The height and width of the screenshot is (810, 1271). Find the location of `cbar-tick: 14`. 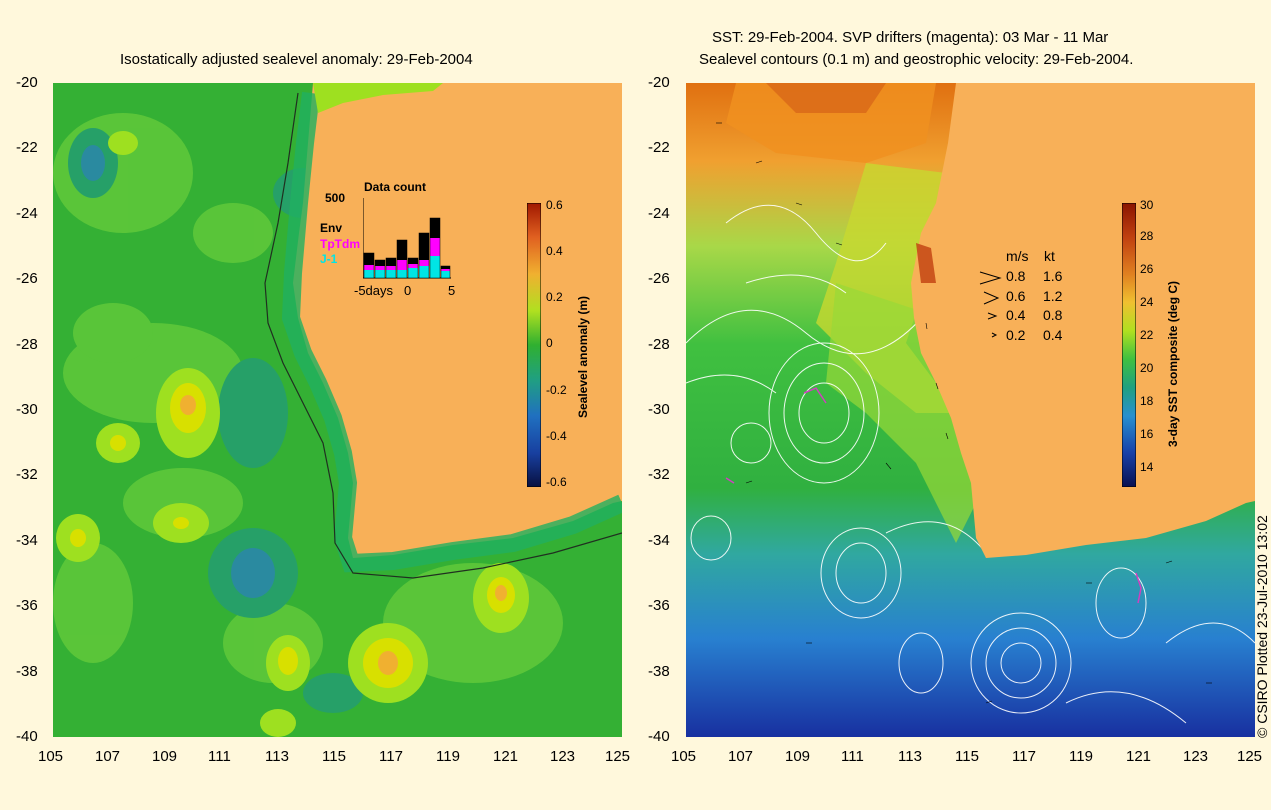

cbar-tick: 14 is located at coordinates (1147, 467).